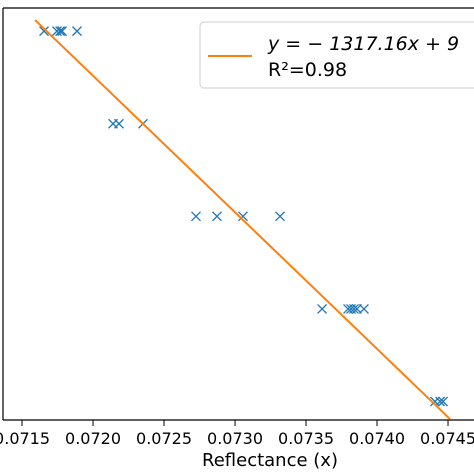 The width and height of the screenshot is (474, 474). I want to click on x-tick-label: 0.0740, so click(377, 438).